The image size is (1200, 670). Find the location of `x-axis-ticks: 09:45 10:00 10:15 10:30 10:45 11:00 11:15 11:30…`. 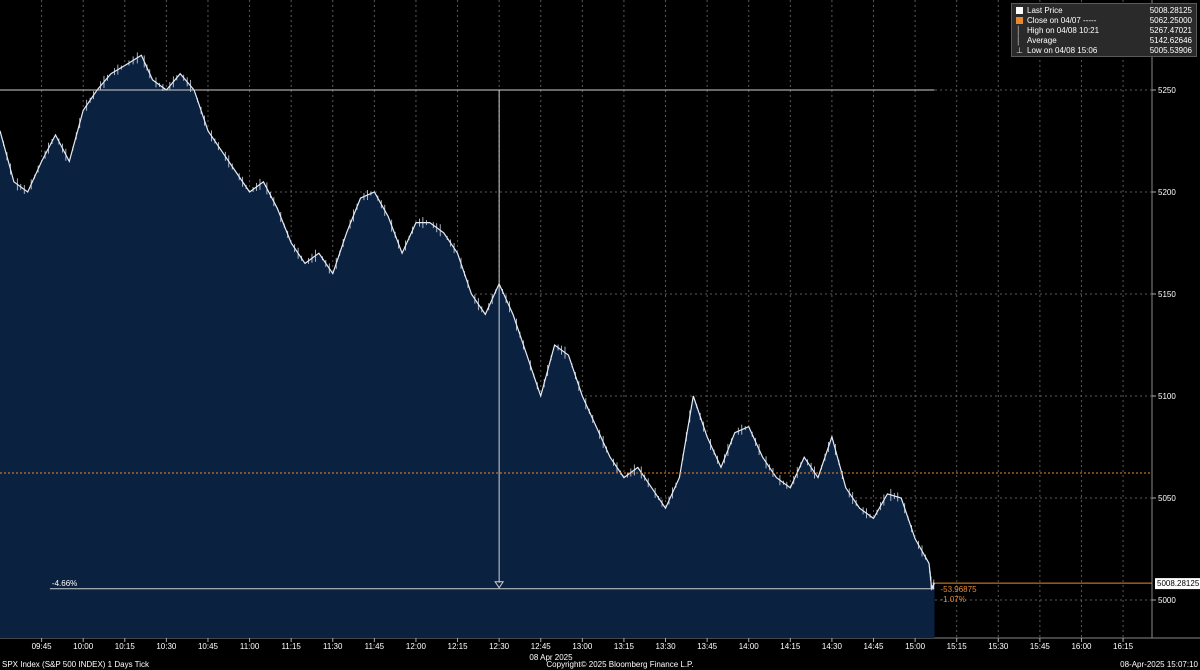

x-axis-ticks: 09:45 10:00 10:15 10:30 10:45 11:00 11:15 11:30… is located at coordinates (583, 644).